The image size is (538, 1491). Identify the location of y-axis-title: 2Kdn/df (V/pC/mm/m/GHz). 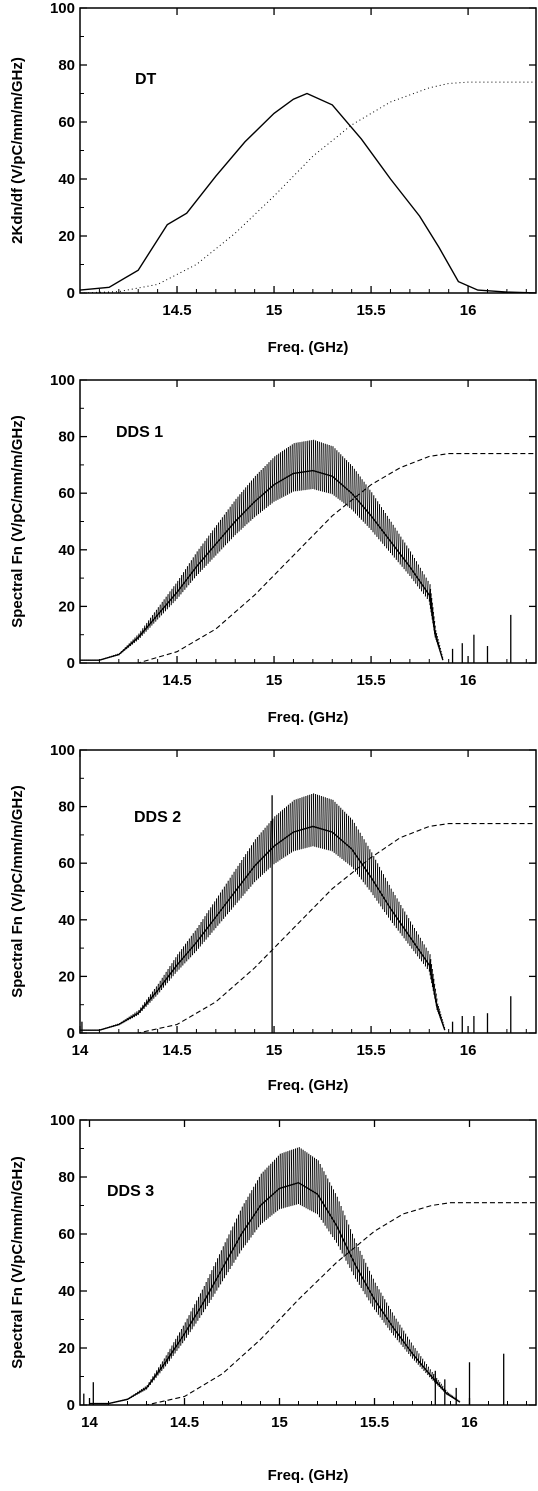
(17, 150).